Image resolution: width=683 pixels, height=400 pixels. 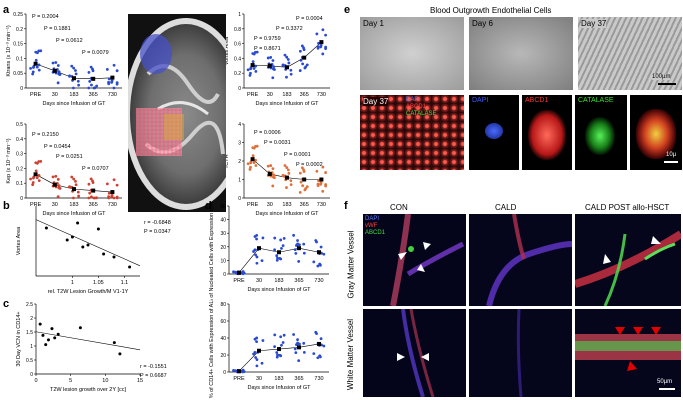 I want to click on micrograph-day6: Day 6, so click(x=521, y=53).